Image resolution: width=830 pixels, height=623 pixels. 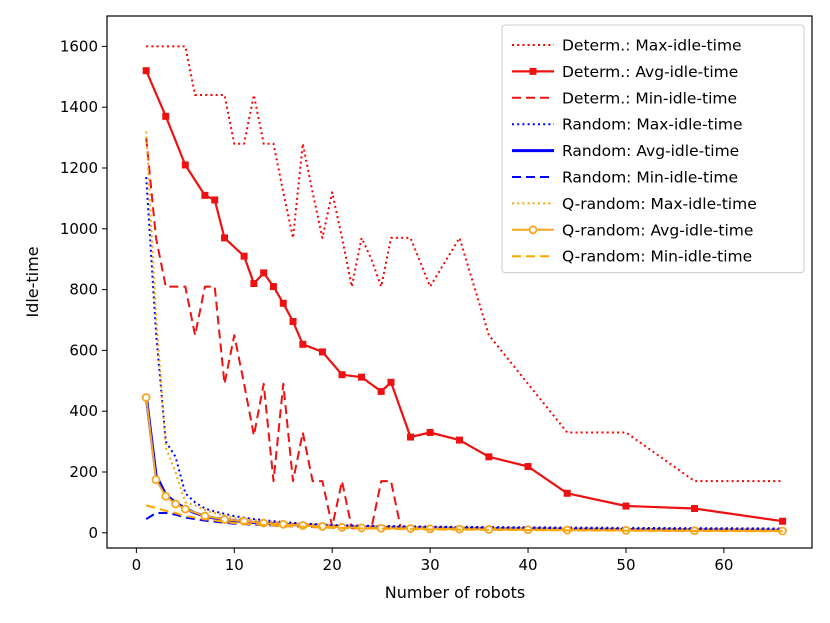 What do you see at coordinates (723, 565) in the screenshot?
I see `x-tick-label: 60` at bounding box center [723, 565].